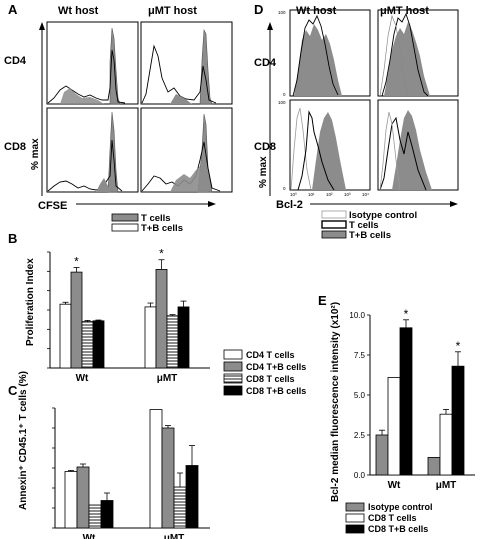 The image size is (480, 539). Describe the element at coordinates (125, 227) in the screenshot. I see `panel-a-legend-swatch-tbcells` at that location.